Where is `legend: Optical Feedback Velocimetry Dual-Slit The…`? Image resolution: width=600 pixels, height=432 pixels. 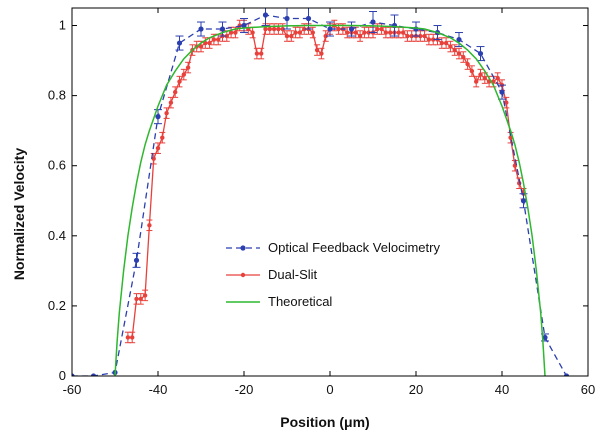 legend: Optical Feedback Velocimetry Dual-Slit The… is located at coordinates (333, 274).